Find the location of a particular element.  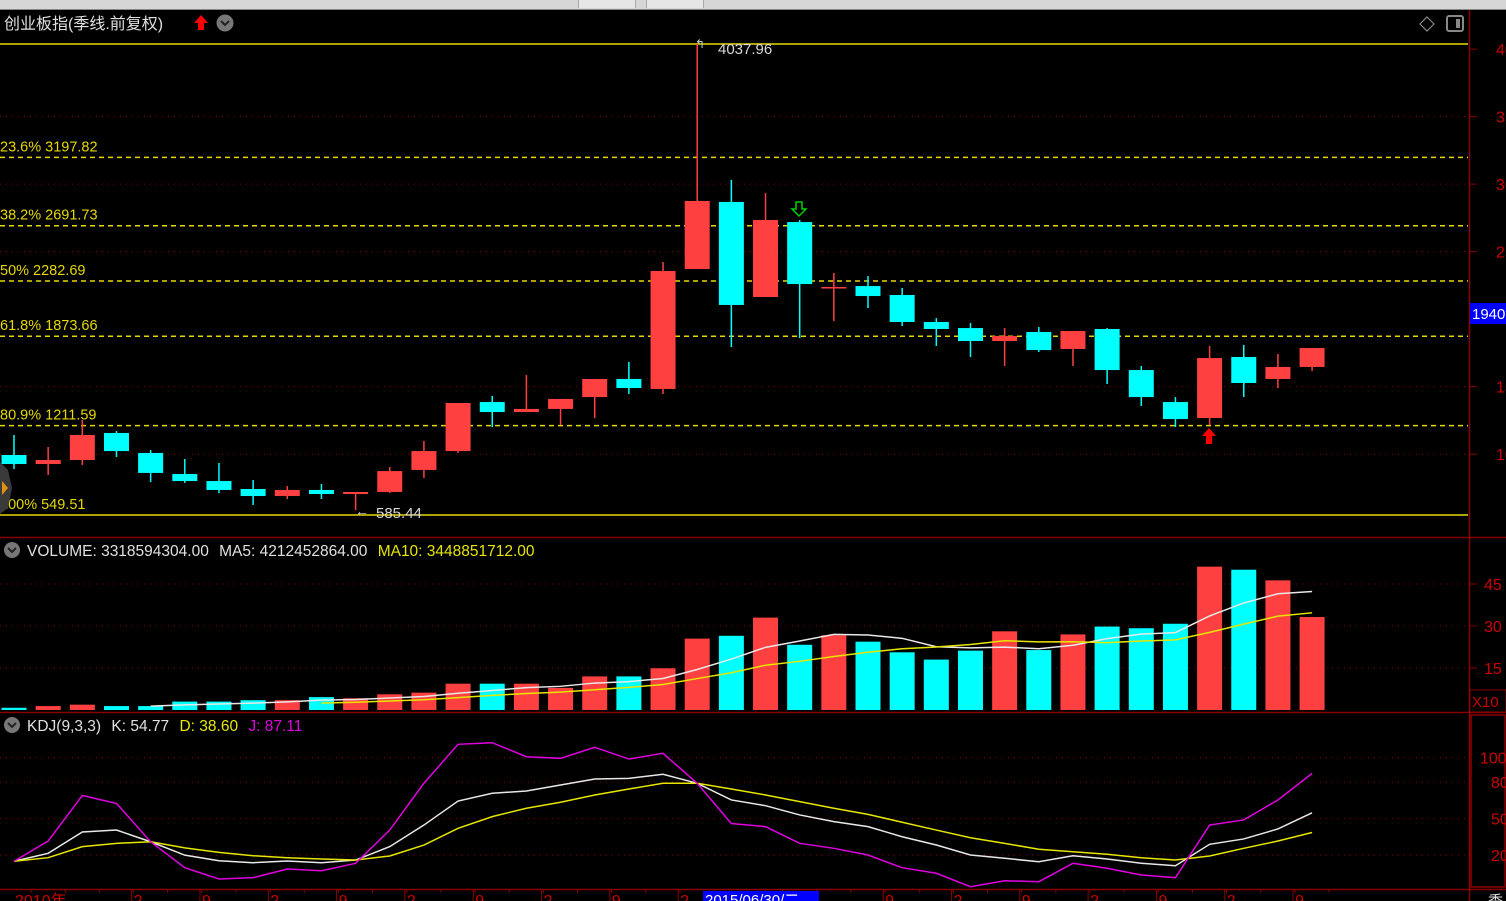

volume-unit-box is located at coordinates (1487, 701).